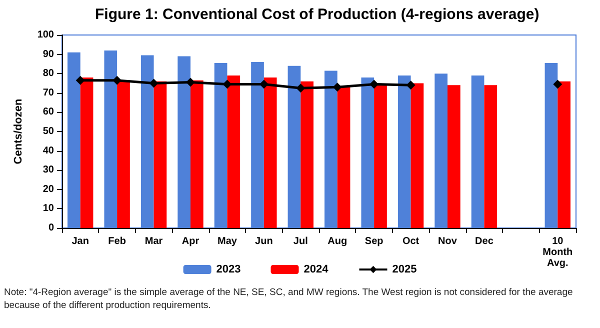 The height and width of the screenshot is (328, 600). Describe the element at coordinates (48, 131) in the screenshot. I see `y-tick-label: 50` at that location.